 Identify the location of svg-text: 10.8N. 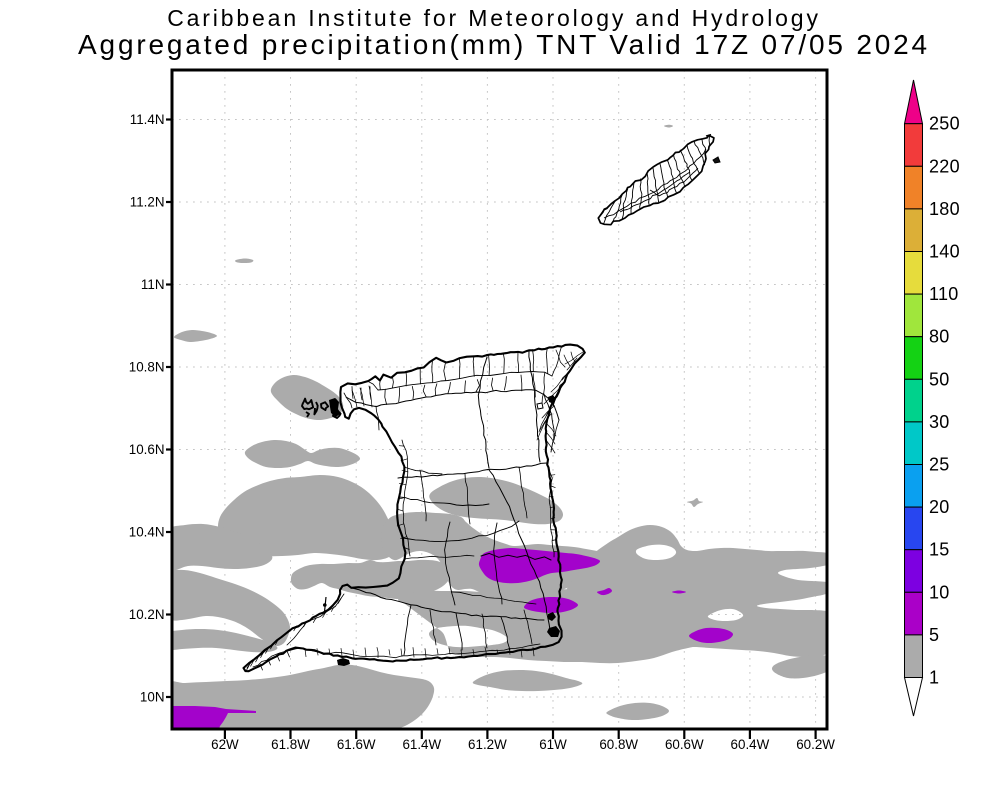
(147, 367).